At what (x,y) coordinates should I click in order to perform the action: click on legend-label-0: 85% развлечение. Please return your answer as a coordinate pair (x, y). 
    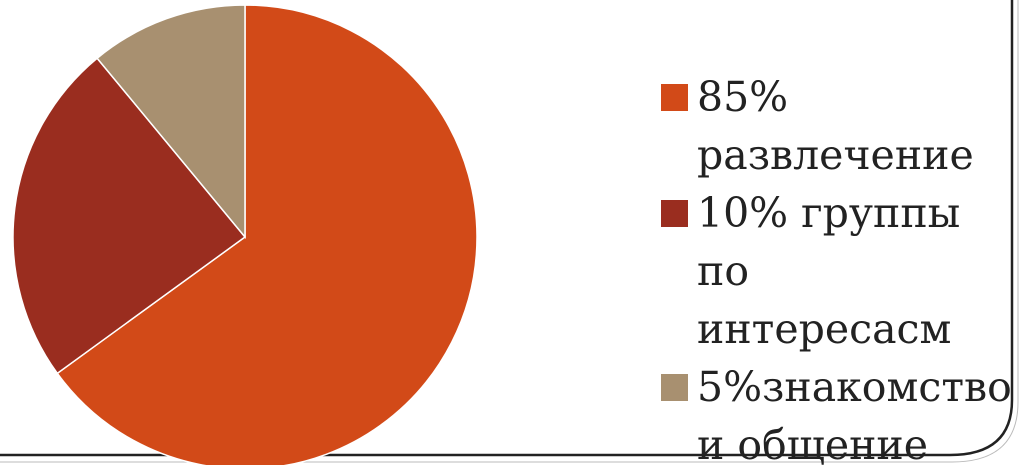
    Looking at the image, I should click on (835, 126).